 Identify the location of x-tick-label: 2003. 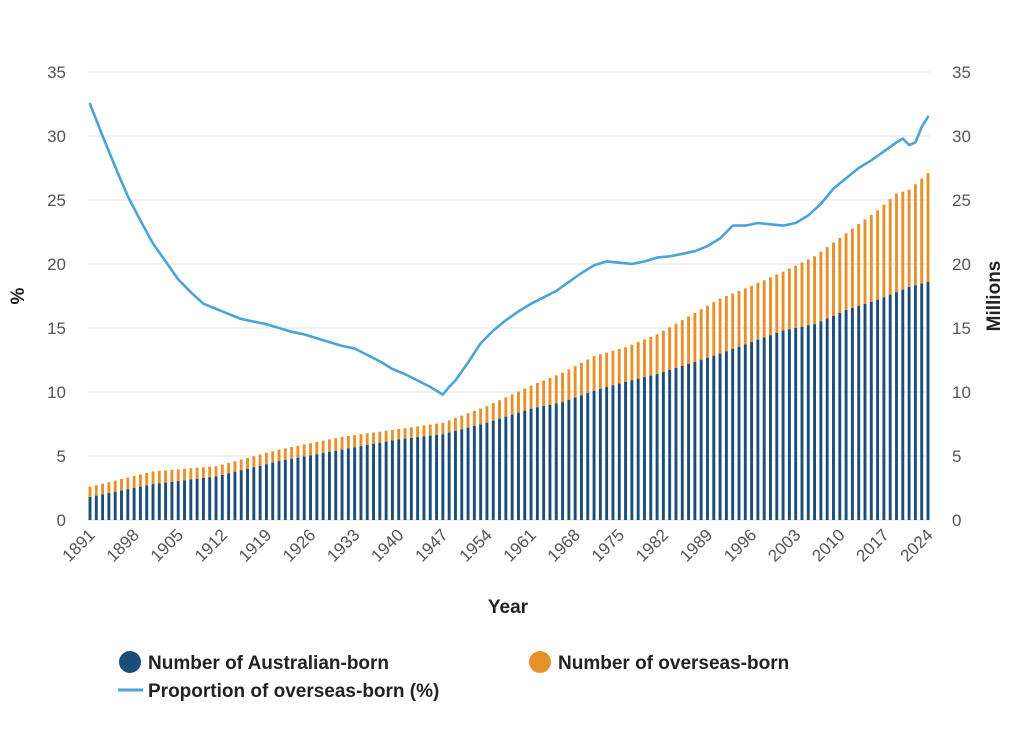
(784, 545).